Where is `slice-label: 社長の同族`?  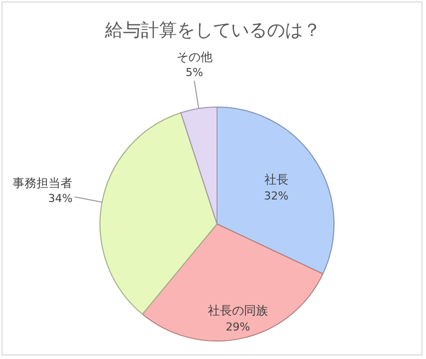 slice-label: 社長の同族 is located at coordinates (238, 311).